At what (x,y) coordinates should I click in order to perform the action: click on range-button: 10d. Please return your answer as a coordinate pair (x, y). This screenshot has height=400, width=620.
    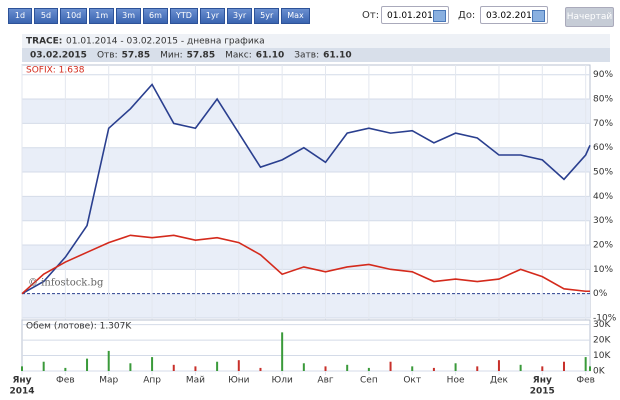
    Looking at the image, I should click on (74, 16).